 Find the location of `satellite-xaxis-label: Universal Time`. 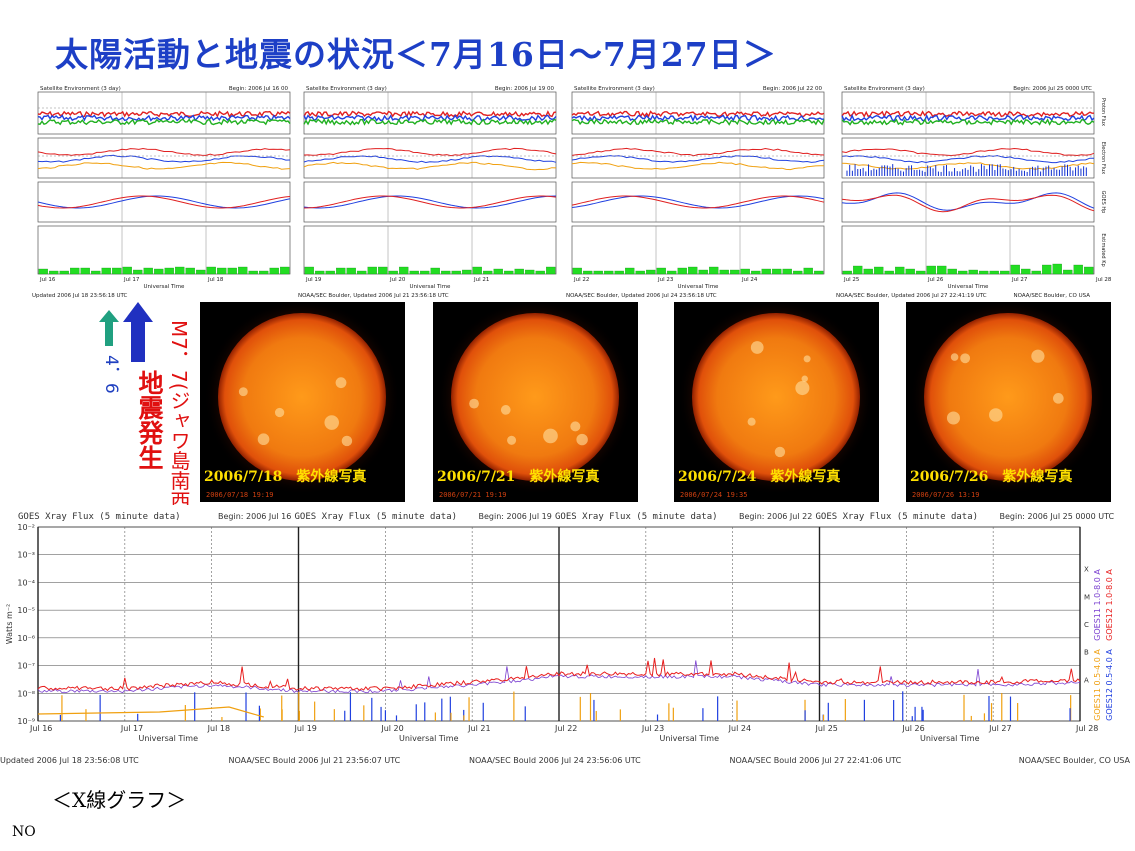

satellite-xaxis-label: Universal Time is located at coordinates (969, 287).